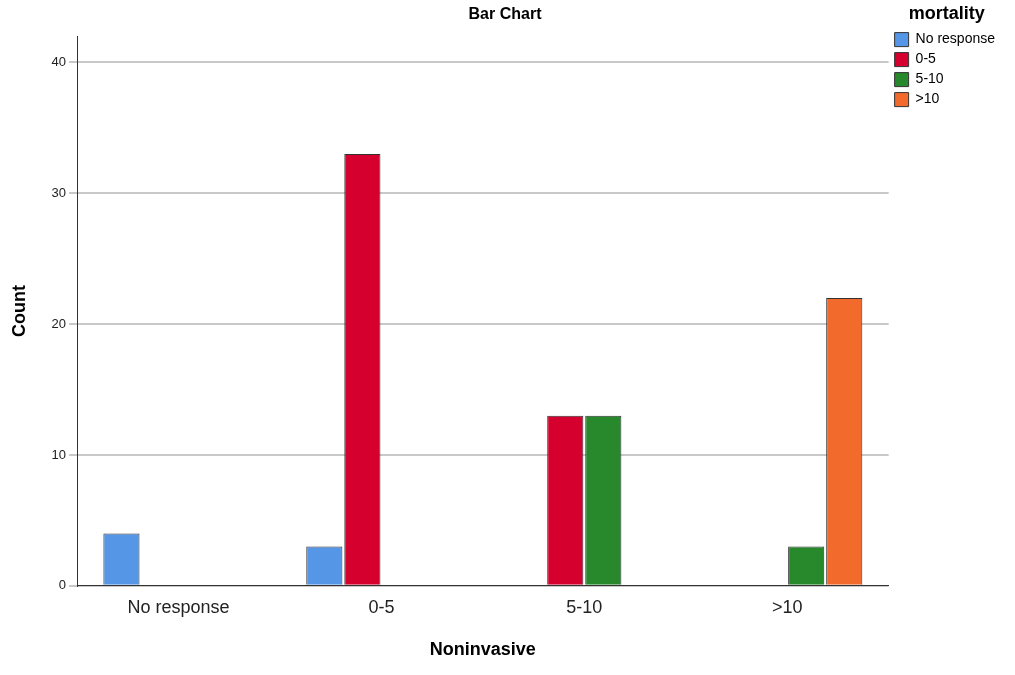 The height and width of the screenshot is (675, 1015). I want to click on x-axis-title: Noninvasive, so click(482, 649).